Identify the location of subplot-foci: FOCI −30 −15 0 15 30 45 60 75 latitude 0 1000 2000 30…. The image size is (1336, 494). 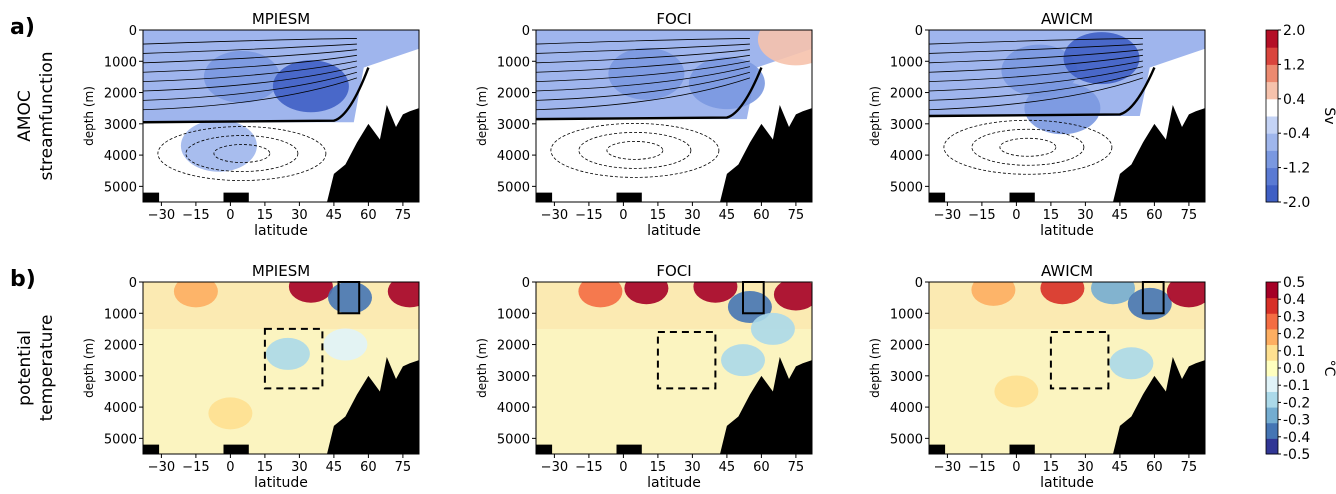
(644, 376).